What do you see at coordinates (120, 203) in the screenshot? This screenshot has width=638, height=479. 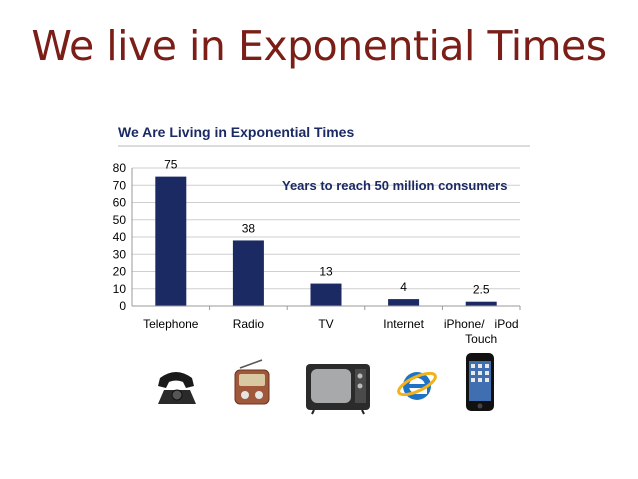 I see `y-tick-label: 60` at bounding box center [120, 203].